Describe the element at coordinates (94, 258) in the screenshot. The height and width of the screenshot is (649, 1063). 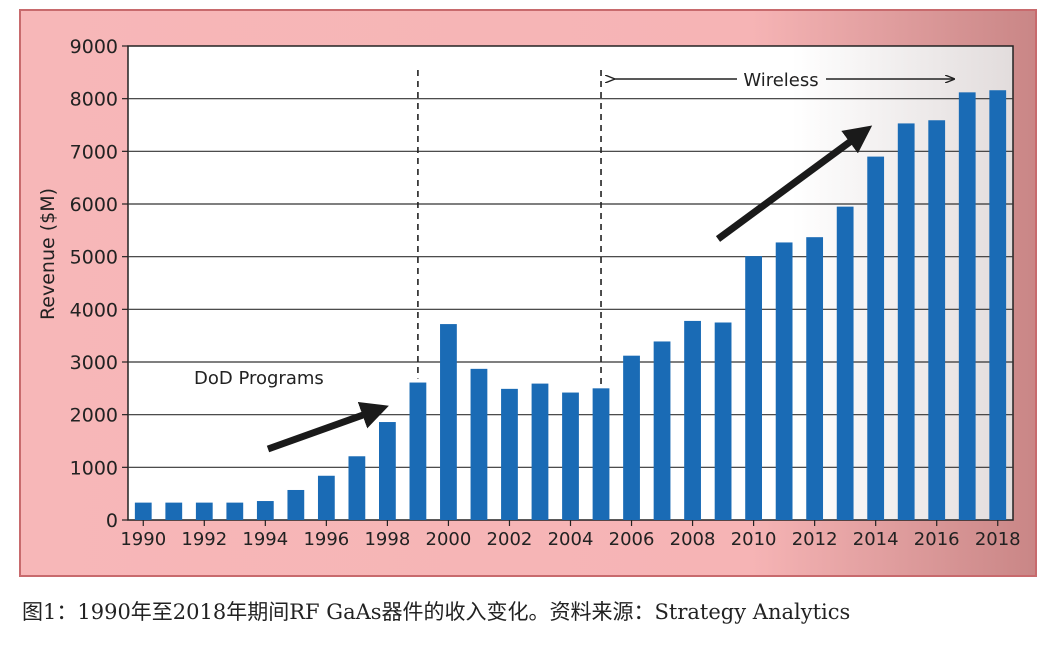
I see `y-tick-label: 5000` at that location.